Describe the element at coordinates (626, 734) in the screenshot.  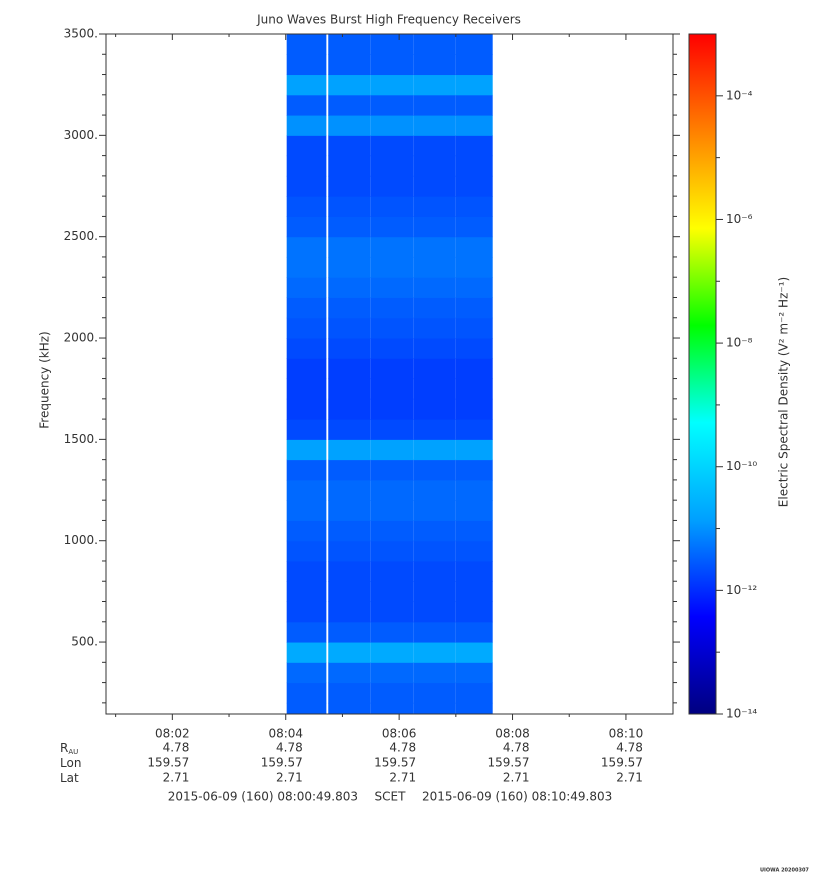
I see `x-tick-label: 08:10` at that location.